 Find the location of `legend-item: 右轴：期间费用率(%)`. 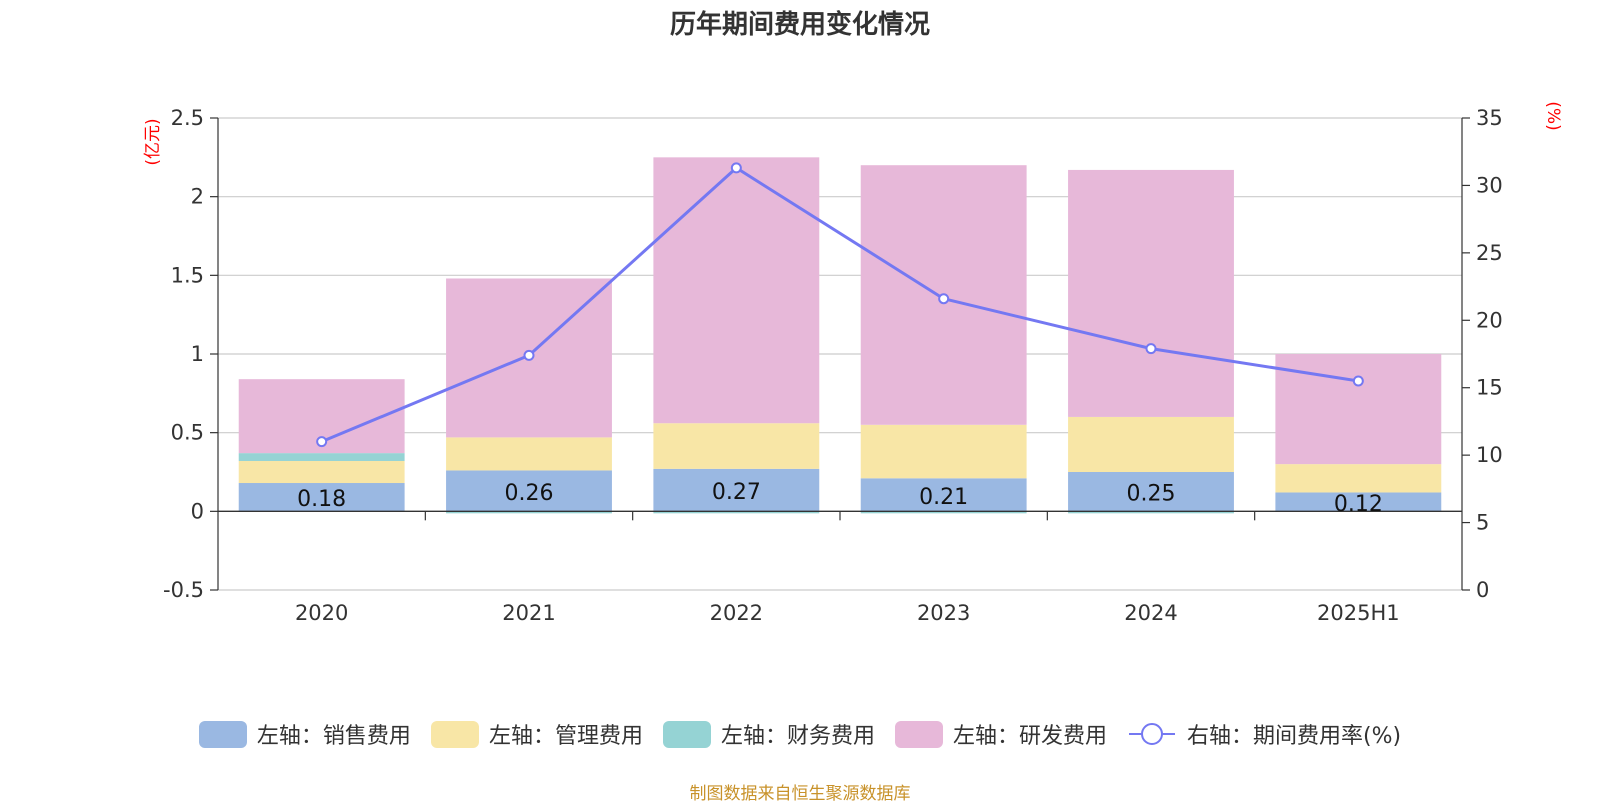

legend-item: 右轴：期间费用率(%) is located at coordinates (1264, 734).